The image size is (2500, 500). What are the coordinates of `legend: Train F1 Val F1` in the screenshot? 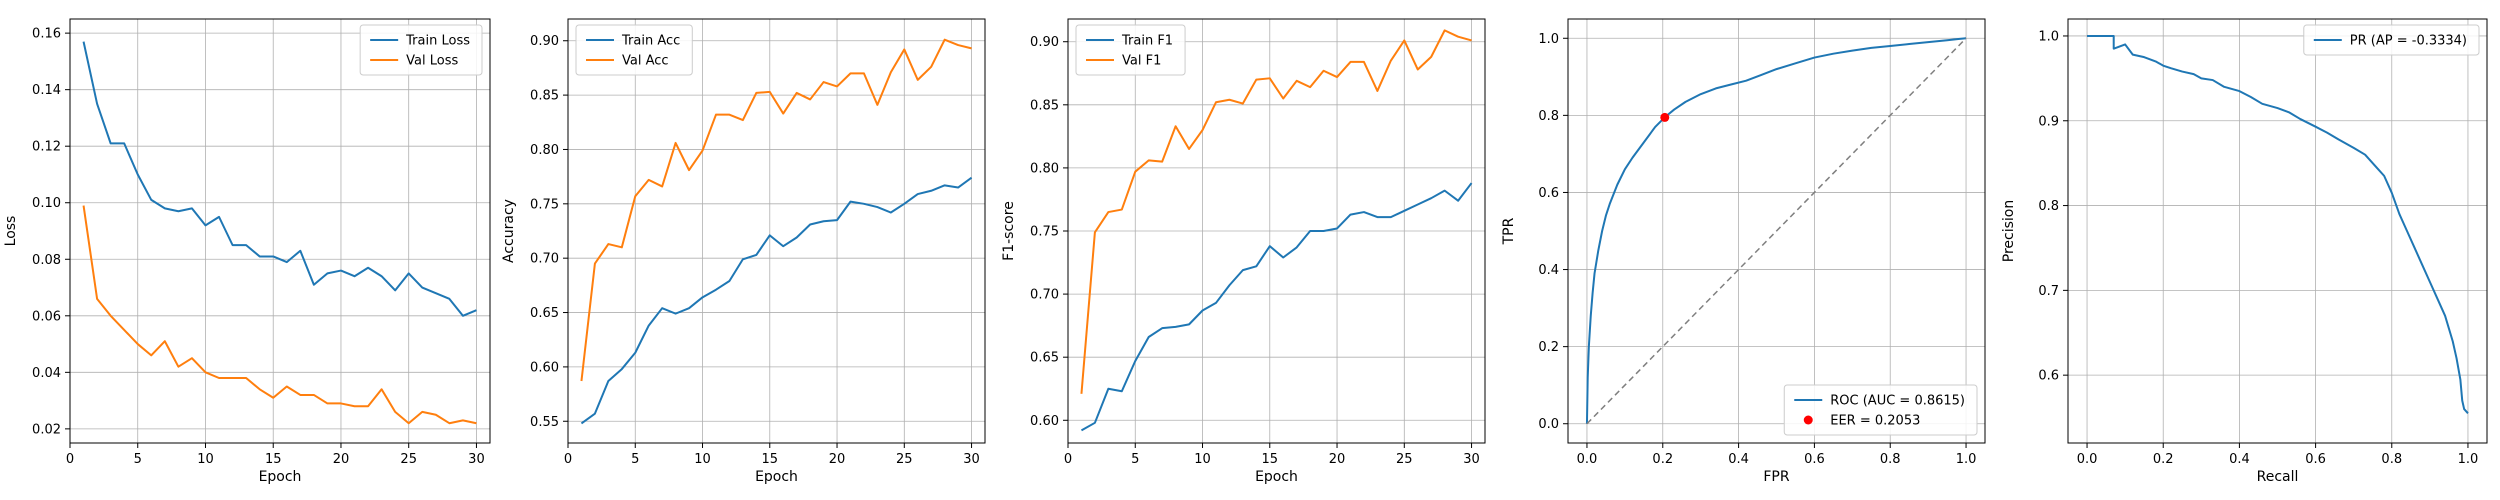 It's located at (1130, 50).